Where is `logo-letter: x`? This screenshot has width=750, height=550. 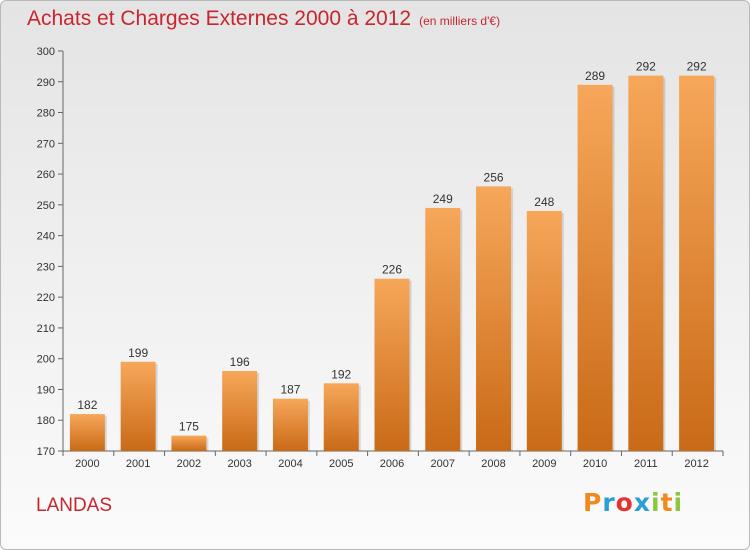
logo-letter: x is located at coordinates (642, 502).